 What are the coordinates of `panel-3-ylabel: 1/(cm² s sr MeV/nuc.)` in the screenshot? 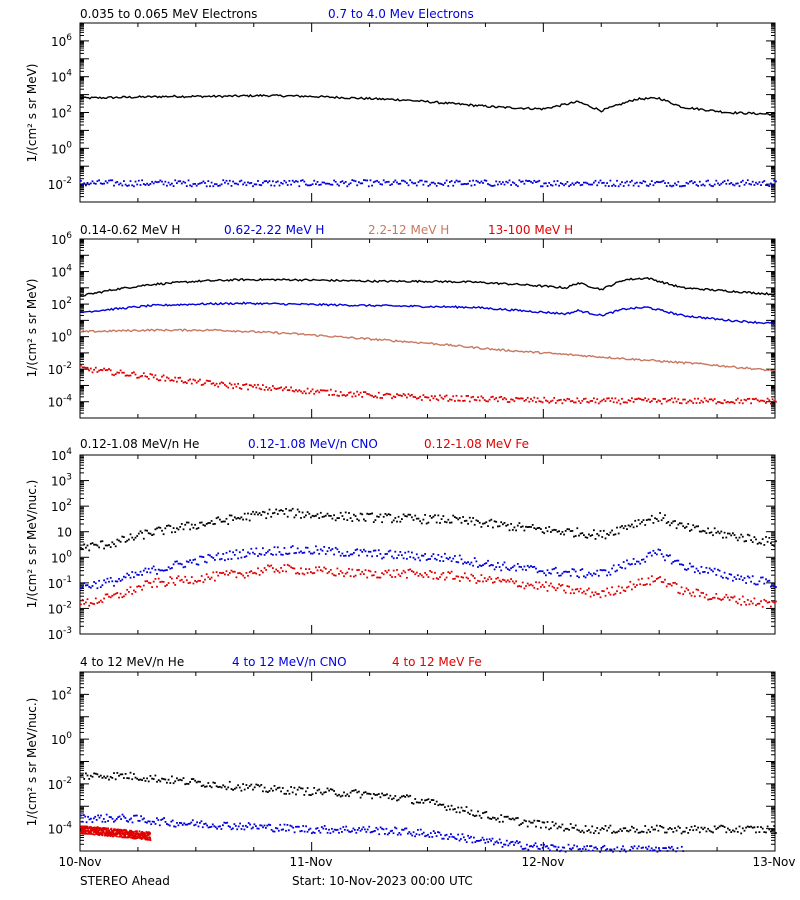 It's located at (32, 544).